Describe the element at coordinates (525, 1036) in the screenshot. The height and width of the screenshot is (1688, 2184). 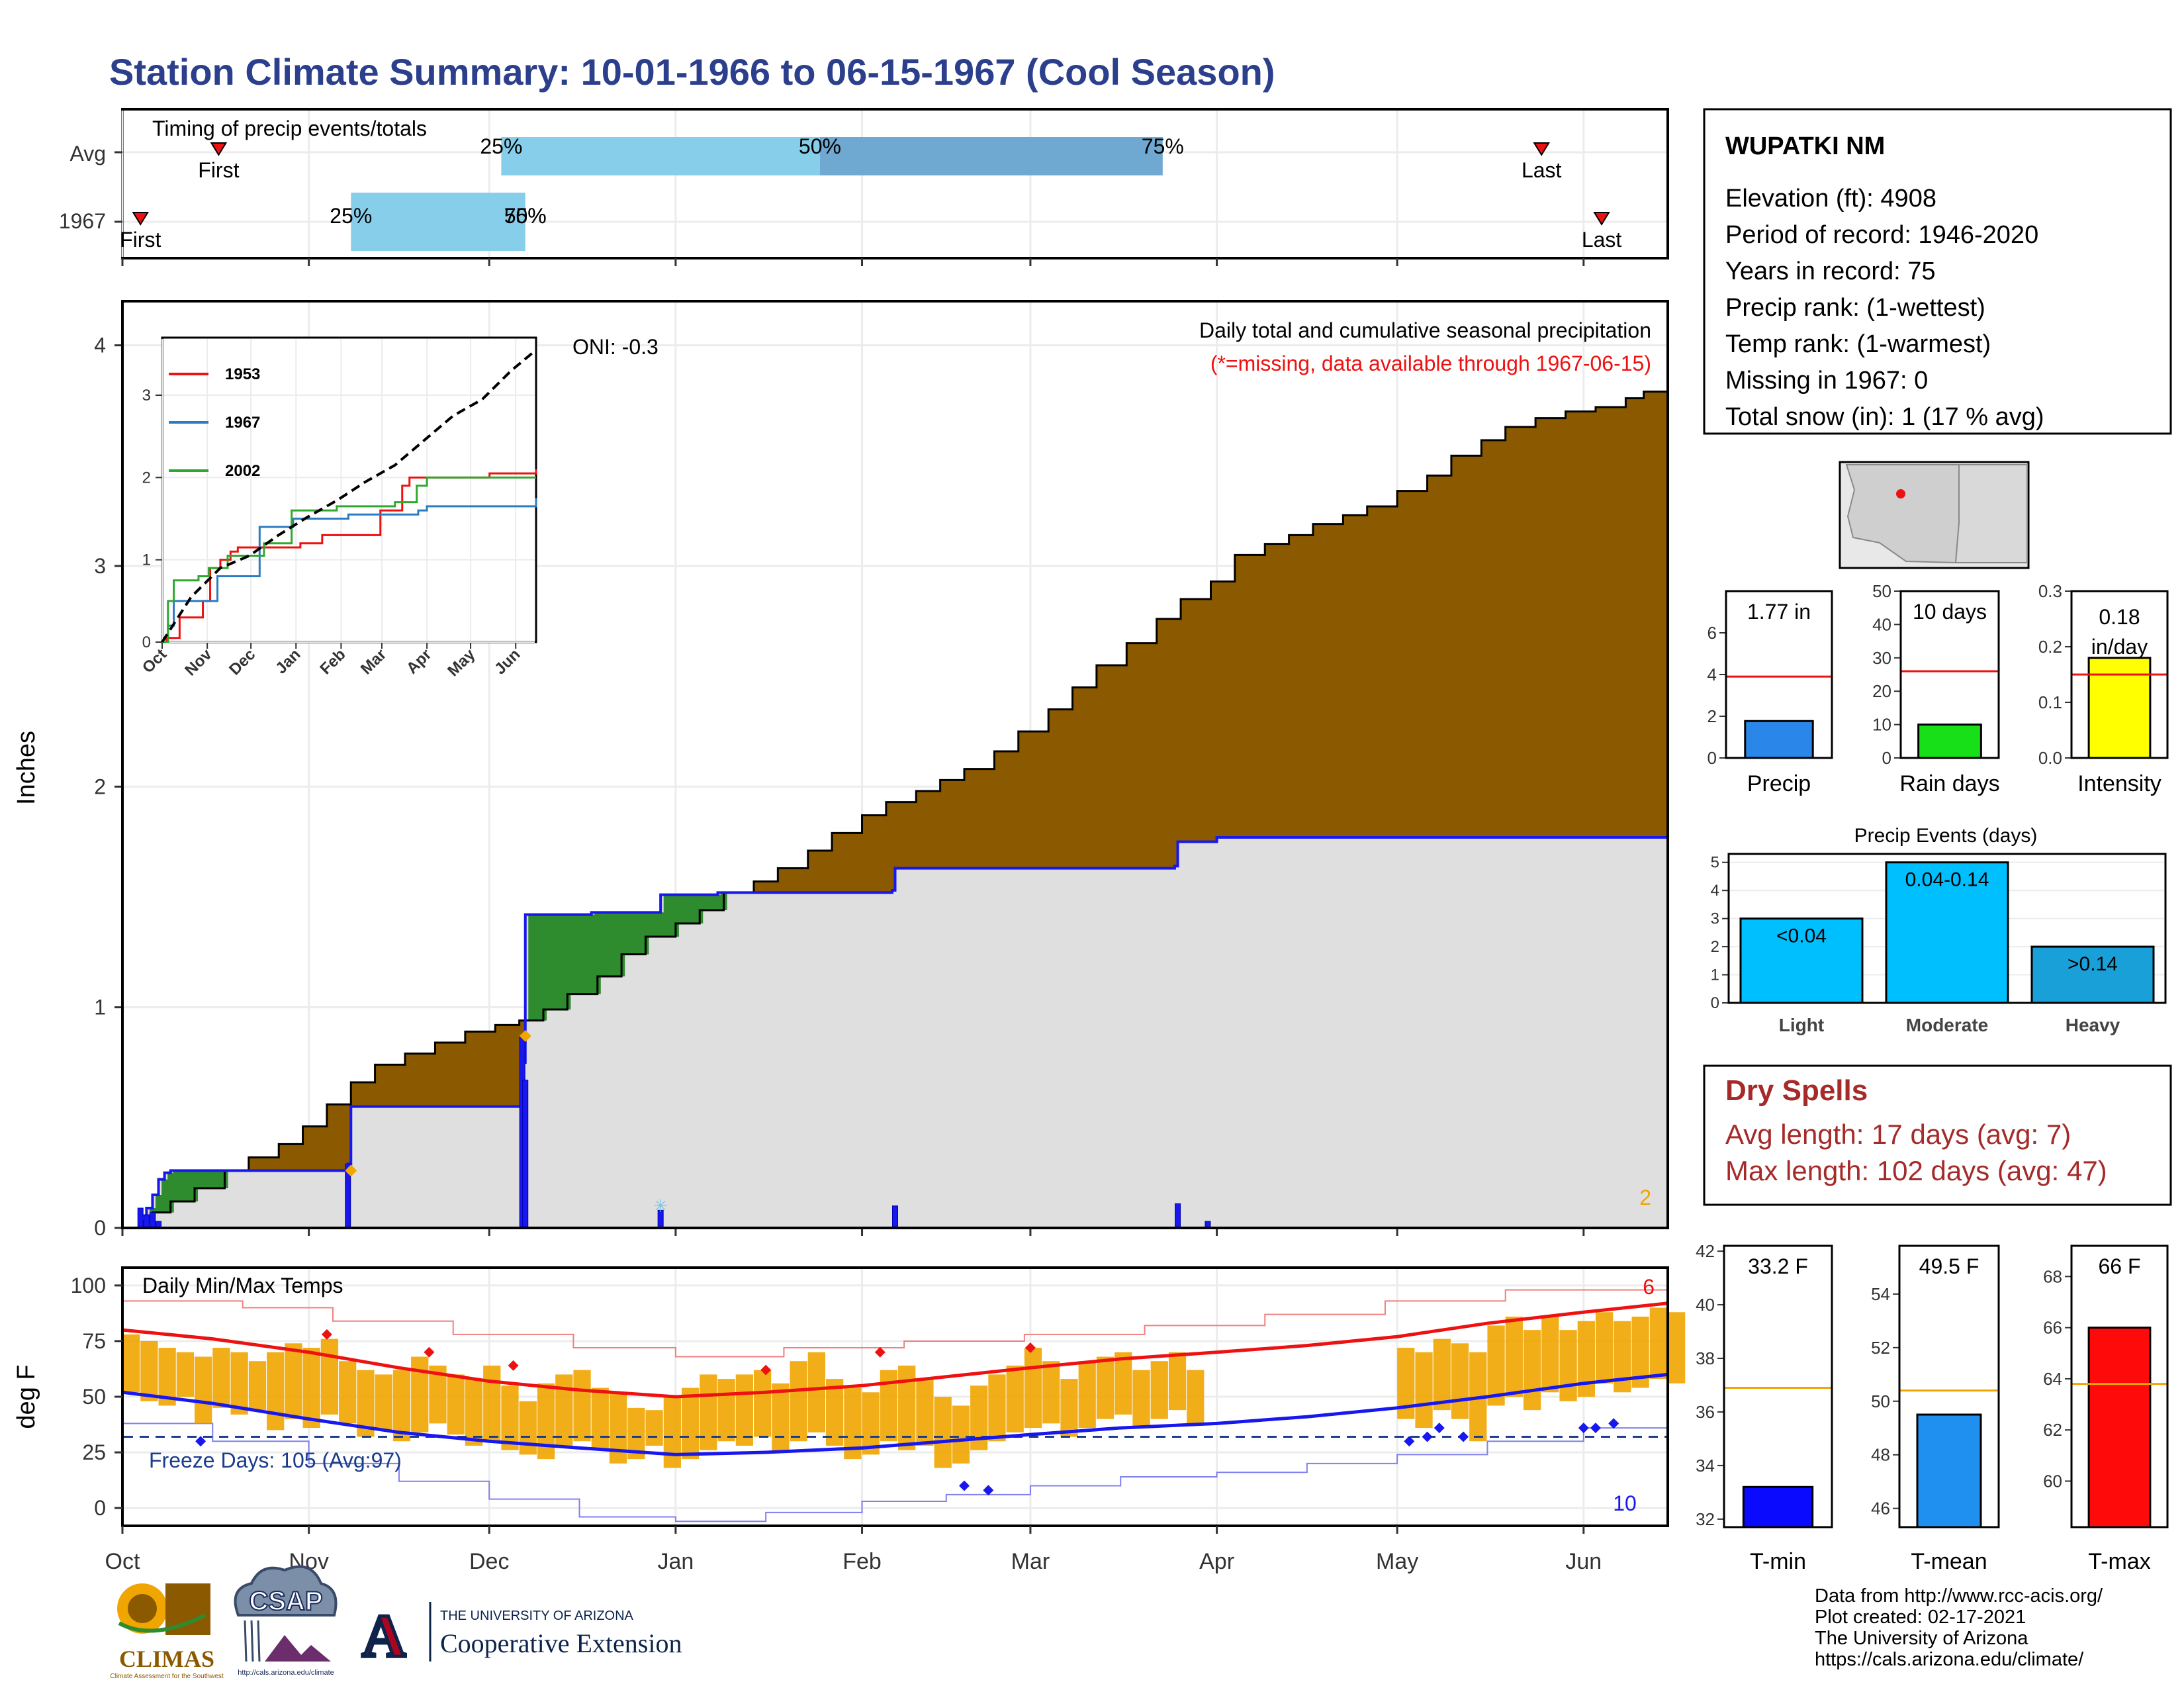
I see `daily-precip-marker` at that location.